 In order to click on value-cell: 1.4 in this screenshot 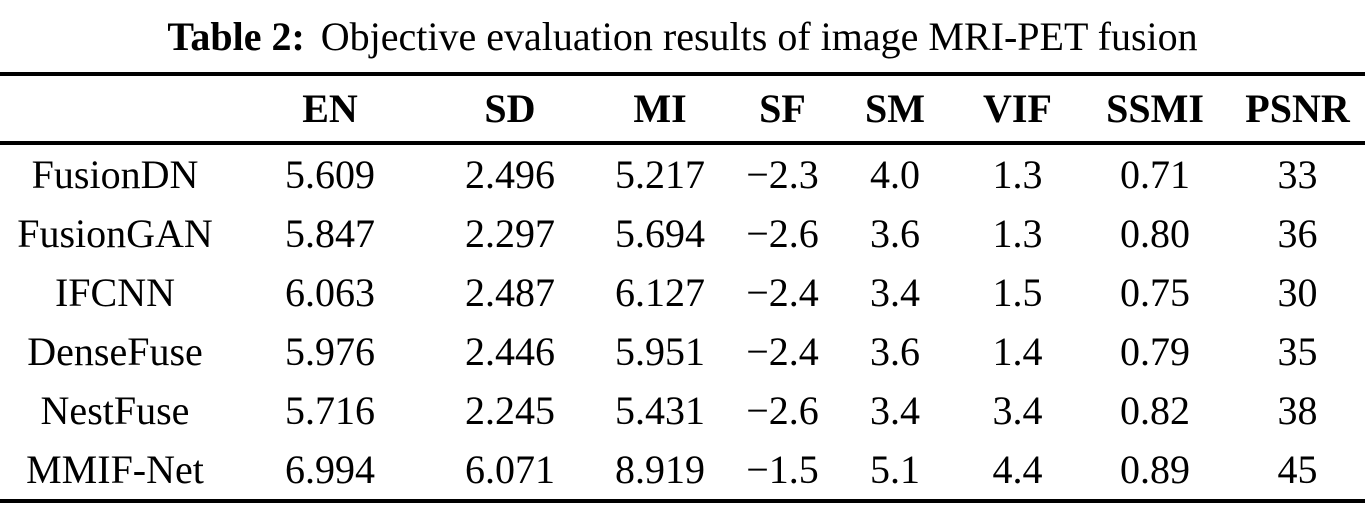, I will do `click(1017, 351)`.